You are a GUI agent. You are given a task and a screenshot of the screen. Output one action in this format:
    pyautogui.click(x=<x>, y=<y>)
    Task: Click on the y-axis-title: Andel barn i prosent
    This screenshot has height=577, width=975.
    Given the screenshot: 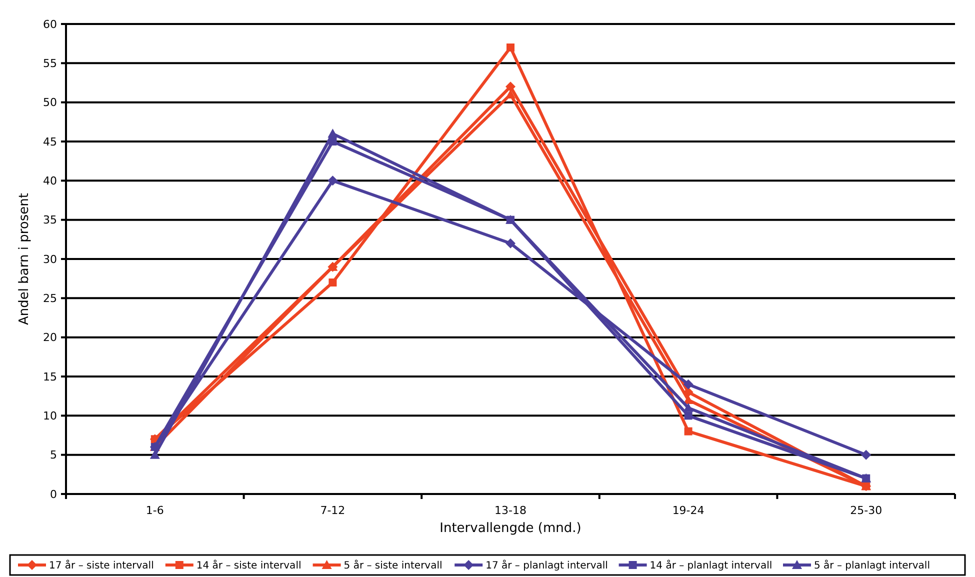 What is the action you would take?
    pyautogui.click(x=24, y=259)
    